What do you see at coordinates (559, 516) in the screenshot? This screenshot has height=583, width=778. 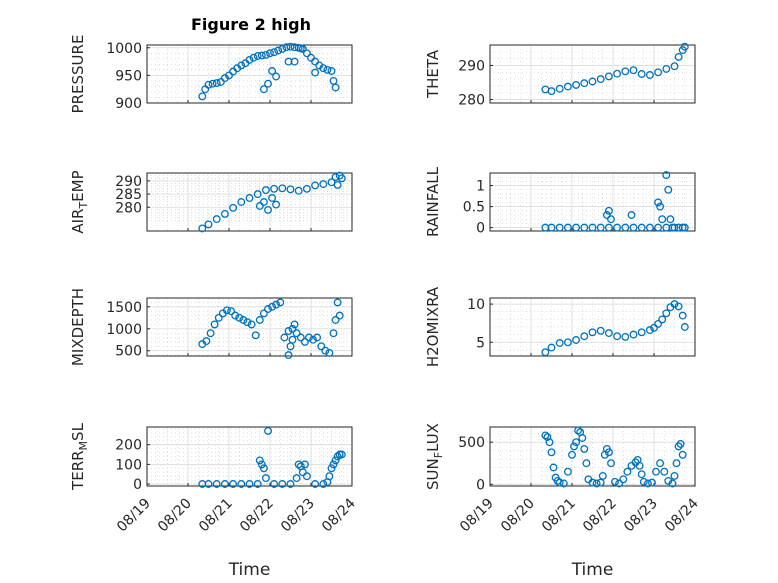 I see `x-tick-label: 08/21` at bounding box center [559, 516].